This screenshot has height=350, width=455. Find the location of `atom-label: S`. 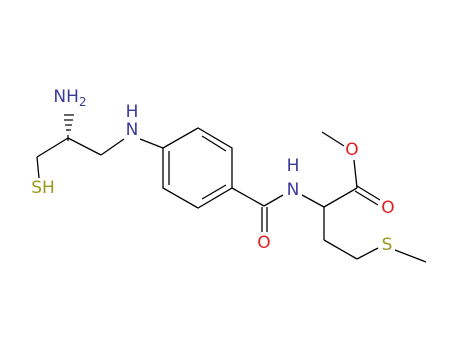

atom-label: S is located at coordinates (387, 245).